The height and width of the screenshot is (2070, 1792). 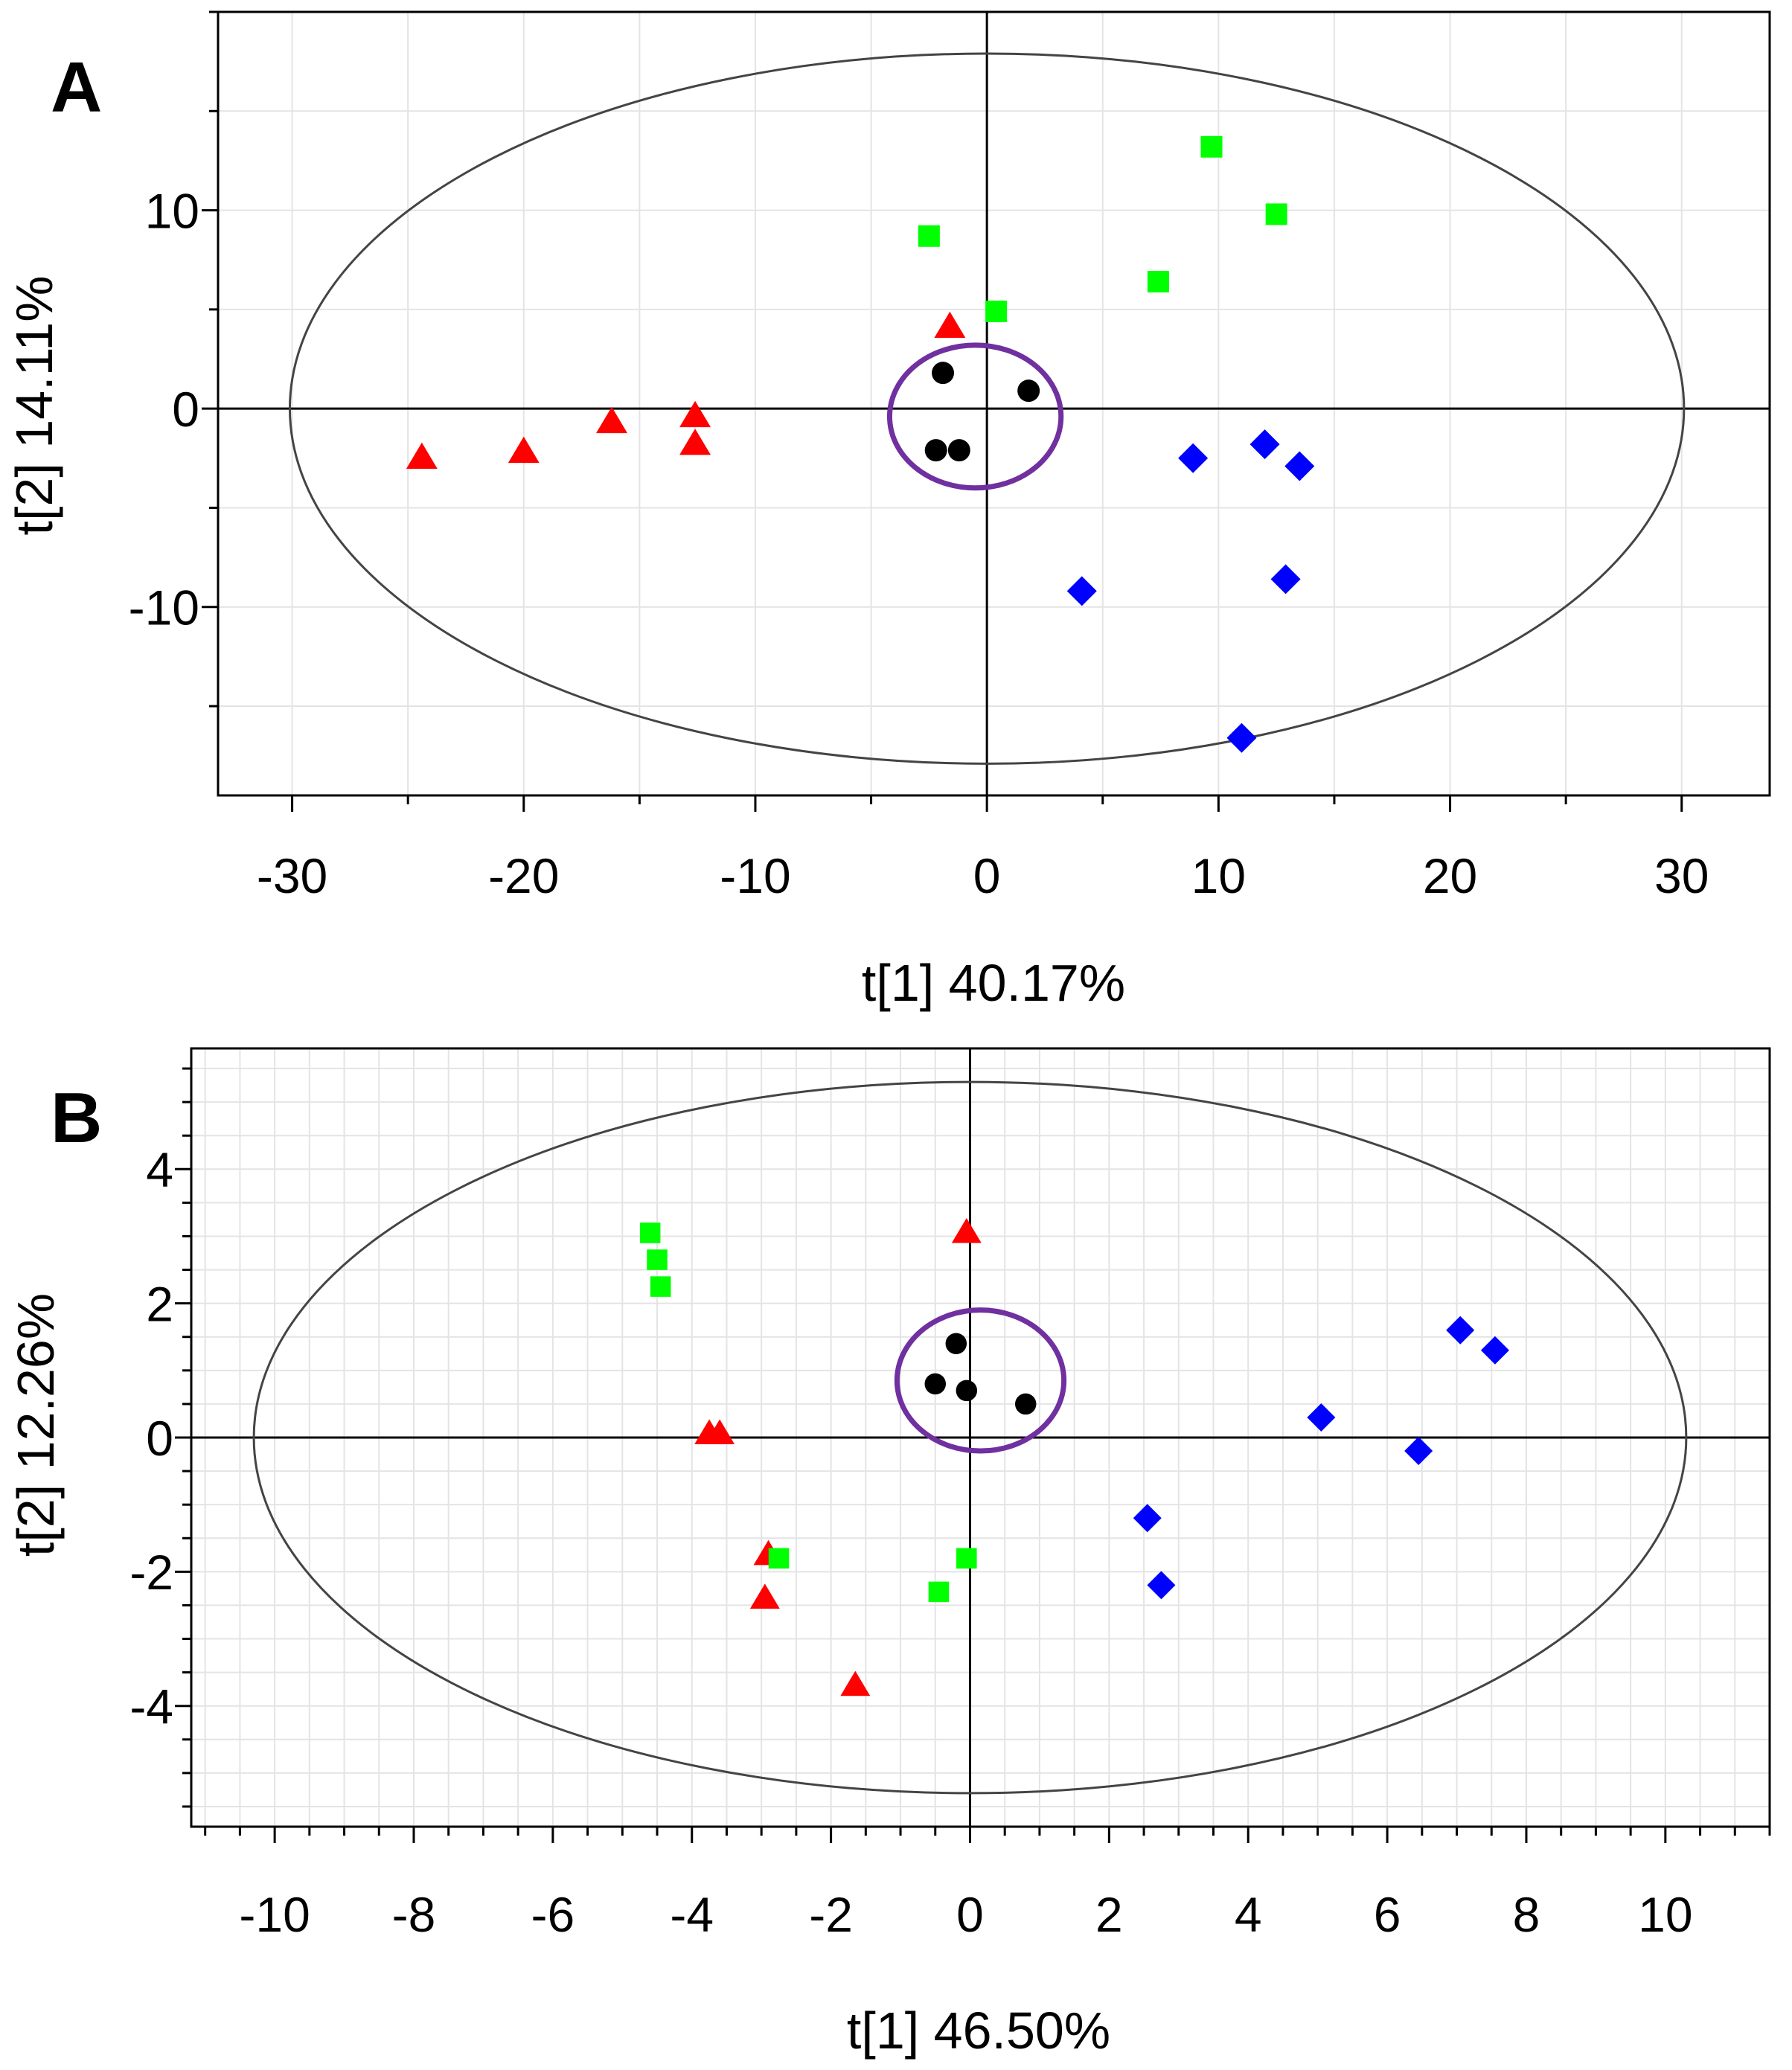 I want to click on y-tick-label: -10, so click(x=164, y=607).